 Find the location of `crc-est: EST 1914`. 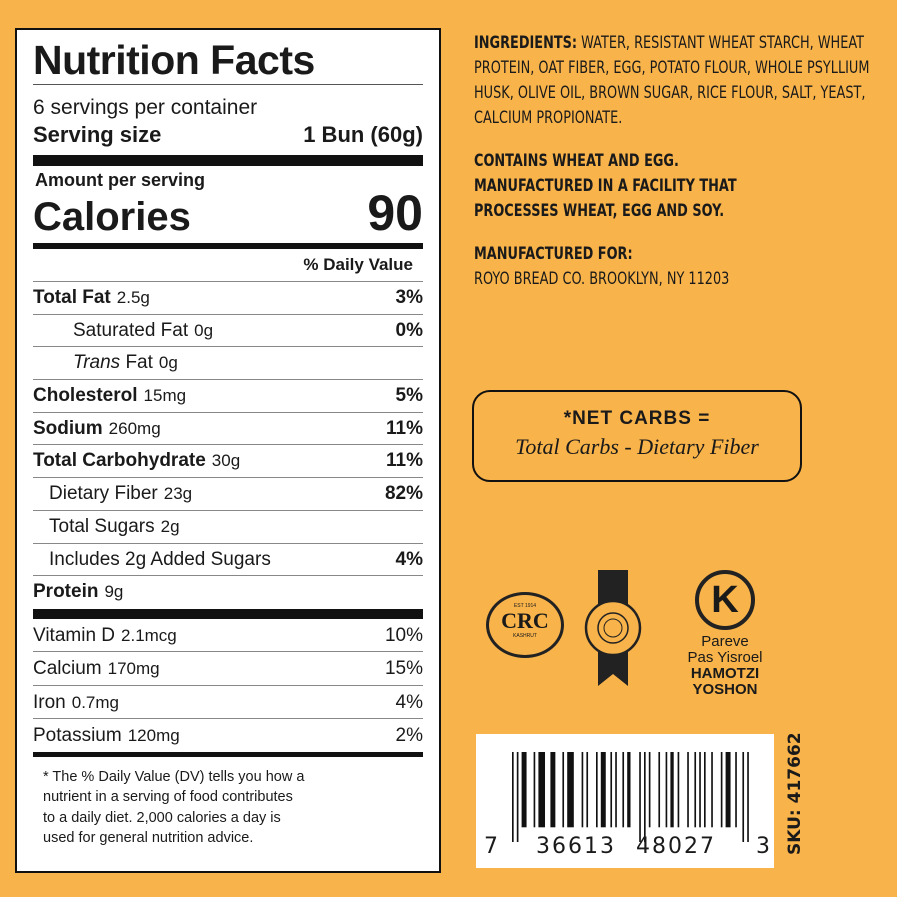

crc-est: EST 1914 is located at coordinates (525, 606).